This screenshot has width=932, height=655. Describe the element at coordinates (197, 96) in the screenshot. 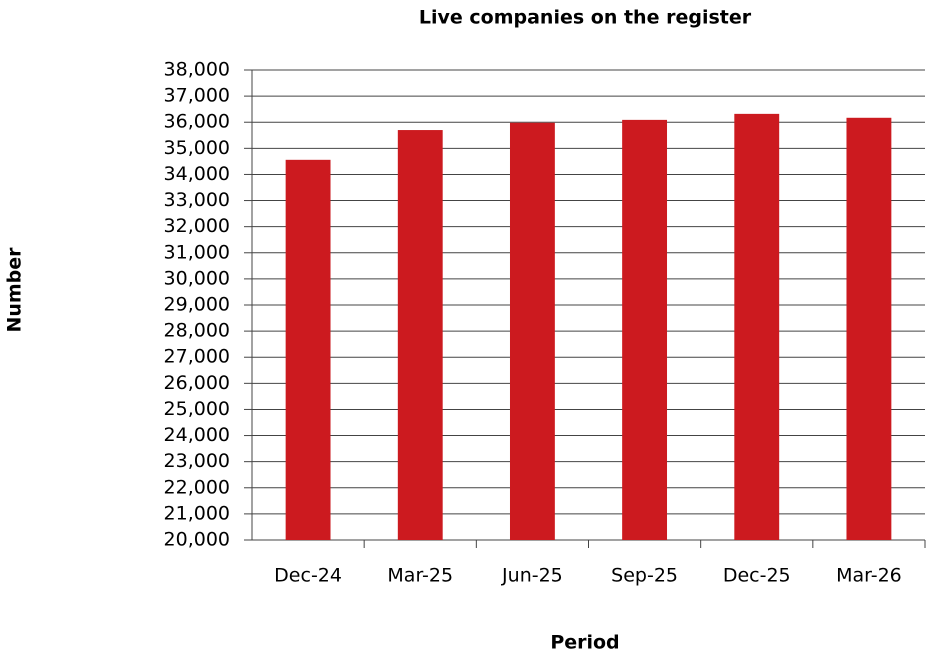

I see `y-tick-label: 37,000` at that location.